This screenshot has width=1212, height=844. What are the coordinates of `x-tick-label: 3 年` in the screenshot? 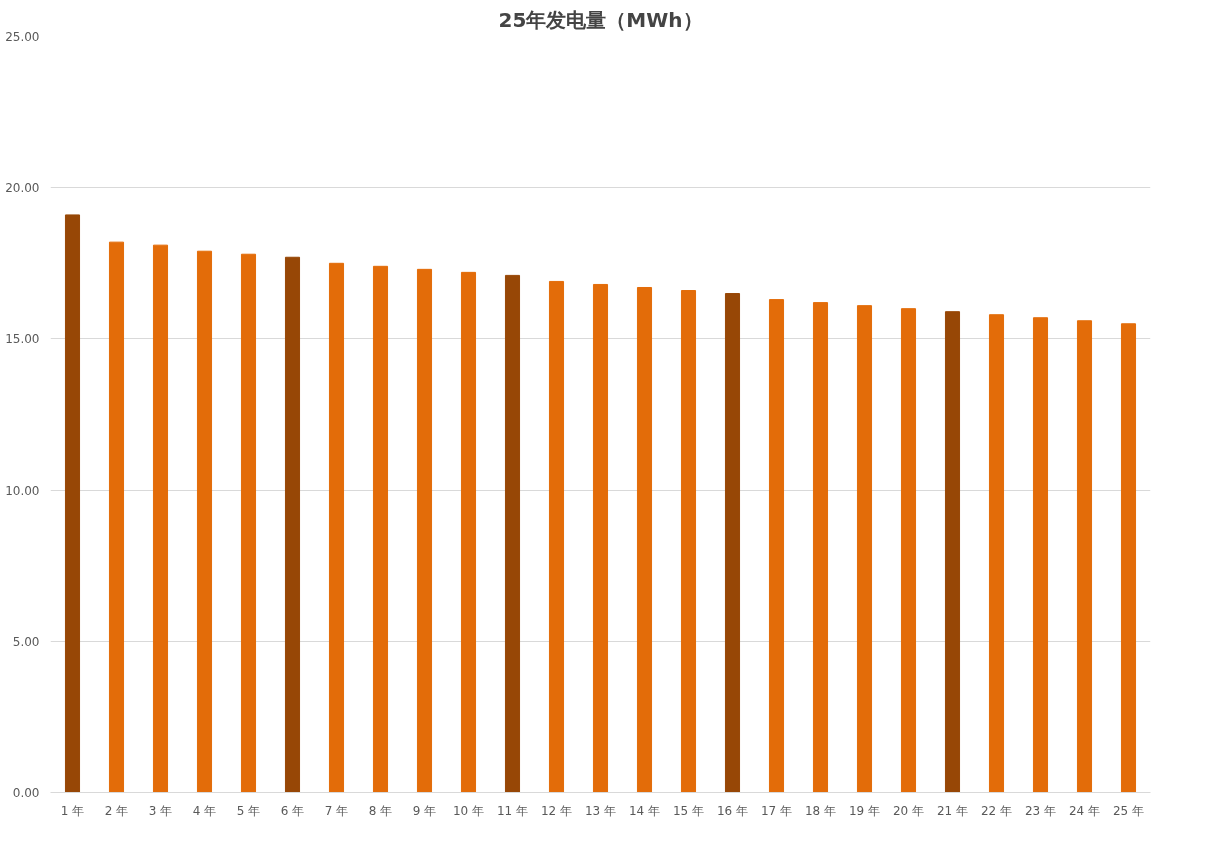 It's located at (160, 810).